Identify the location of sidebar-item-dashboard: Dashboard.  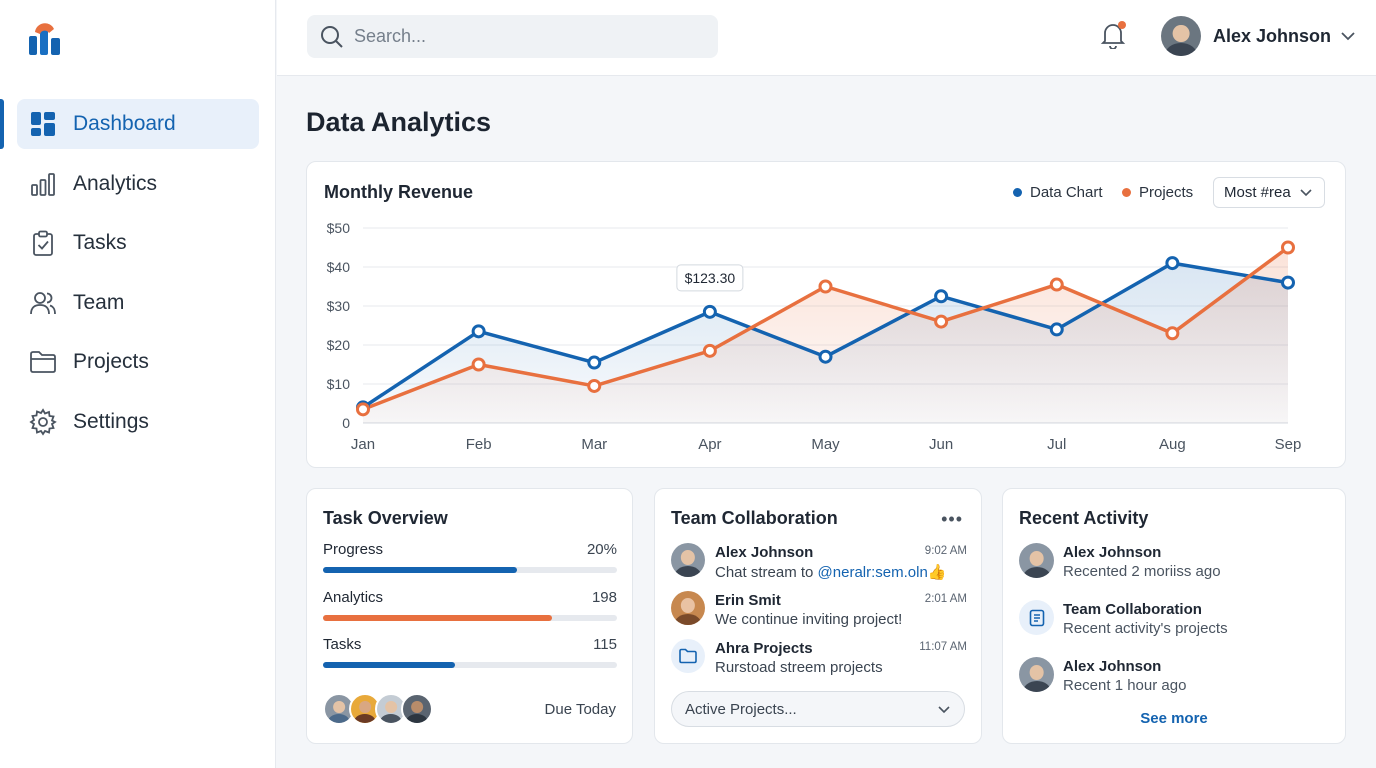
(129, 124).